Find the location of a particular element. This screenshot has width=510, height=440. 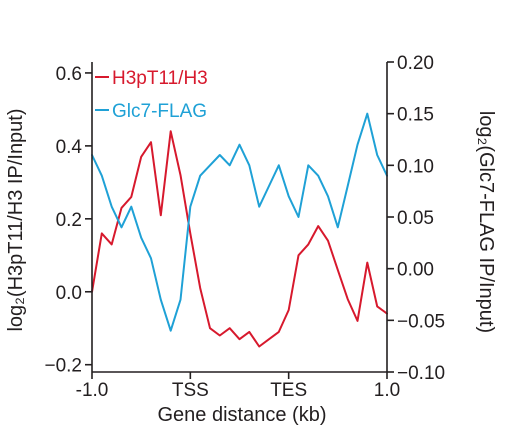

left-y-tick-label: −0.2 is located at coordinates (63, 366).